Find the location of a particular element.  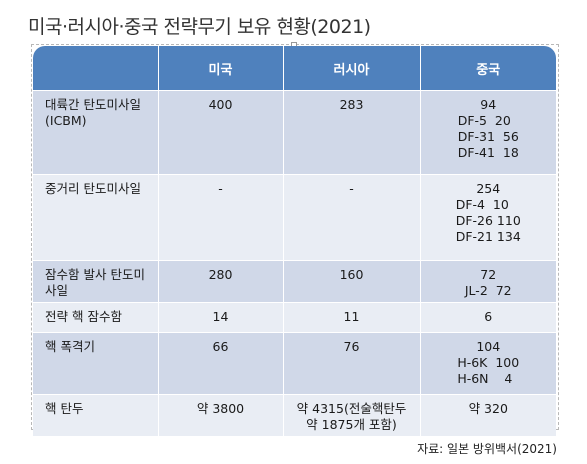

cell-china-line: DF-41 18 is located at coordinates (488, 152).